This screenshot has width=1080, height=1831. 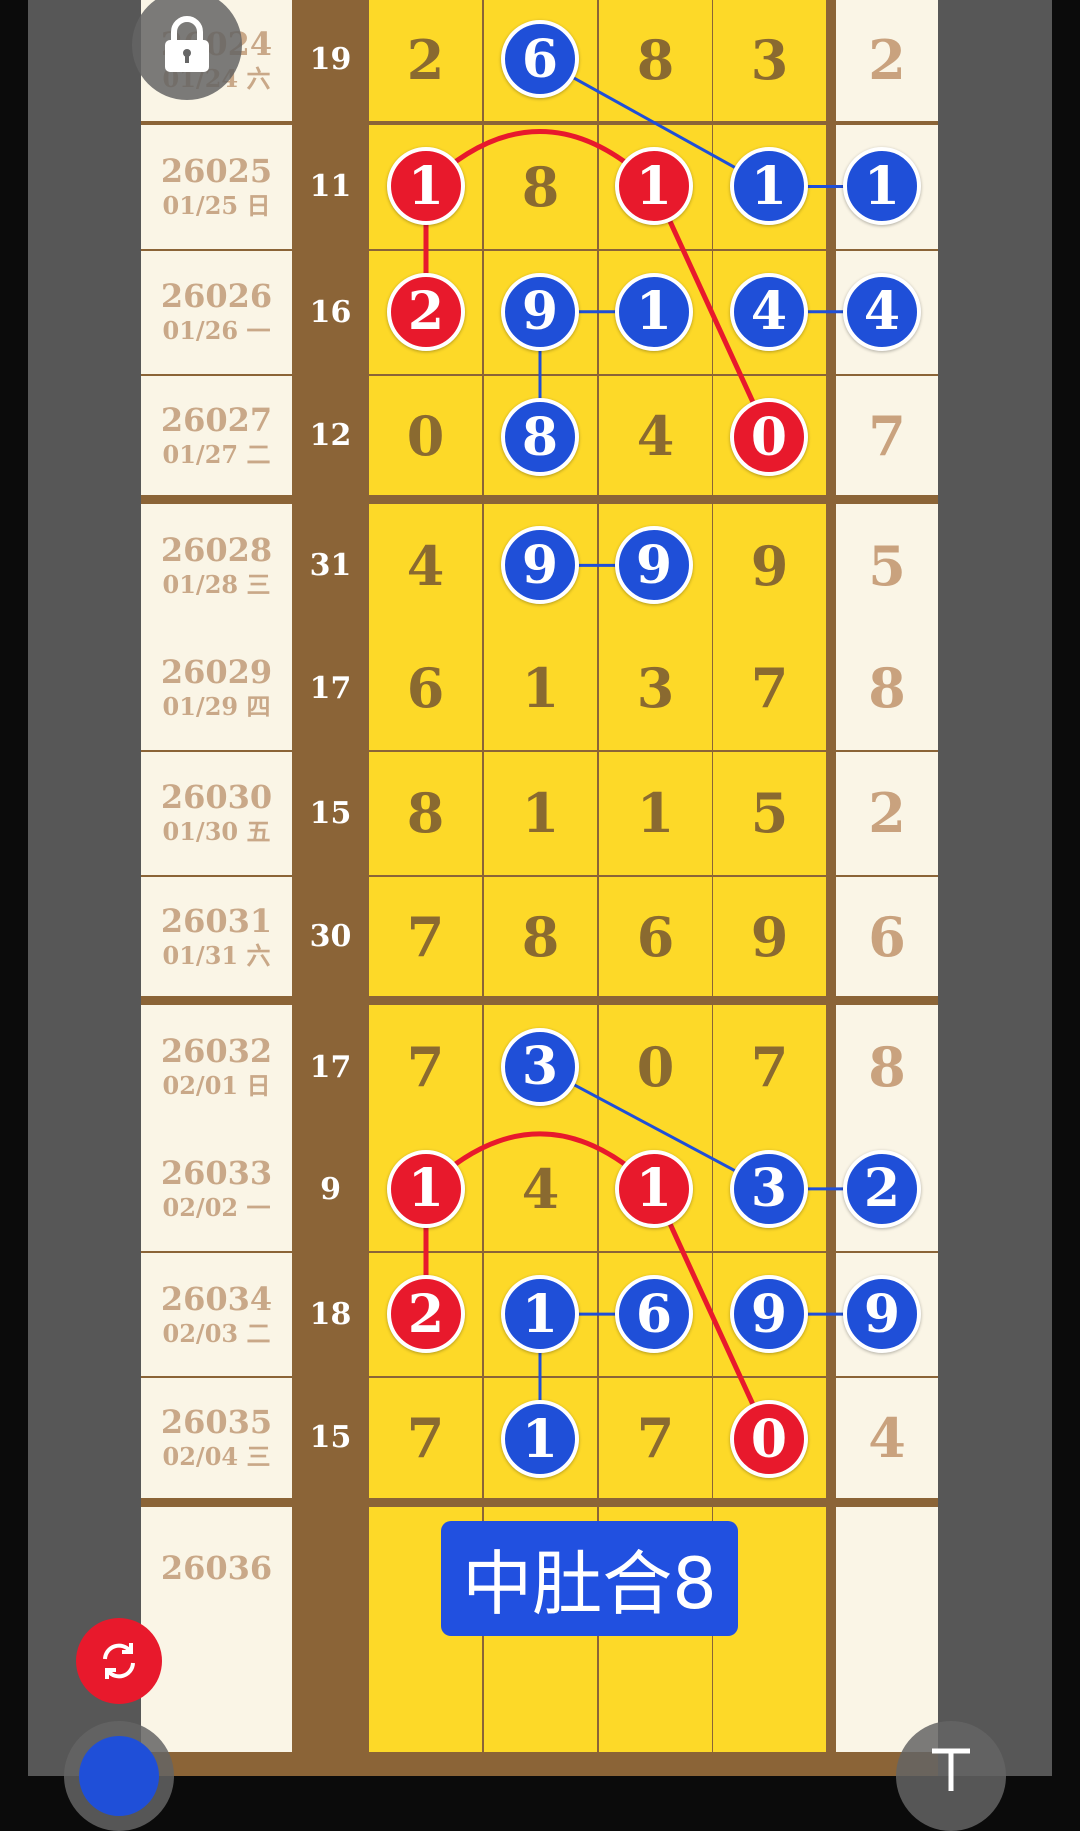 I want to click on pen-icon, so click(x=119, y=1776).